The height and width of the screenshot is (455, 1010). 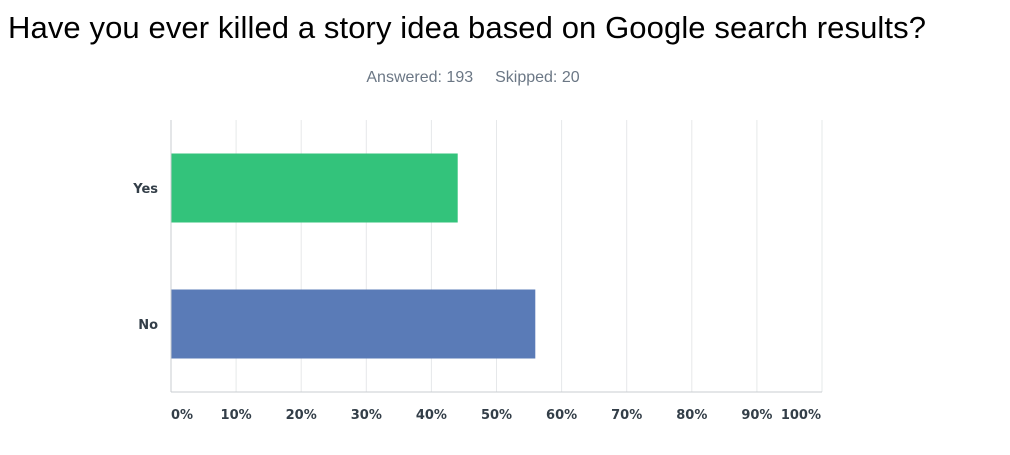 I want to click on response-stats: Answered: 193 Skipped: 20, so click(x=473, y=78).